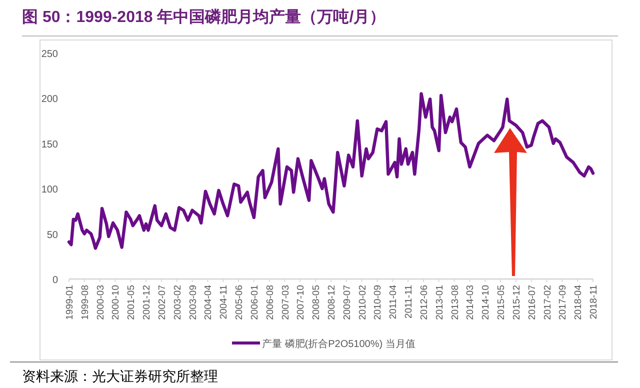 This screenshot has width=640, height=388. What do you see at coordinates (240, 302) in the screenshot?
I see `x-tick-label: 2005-06` at bounding box center [240, 302].